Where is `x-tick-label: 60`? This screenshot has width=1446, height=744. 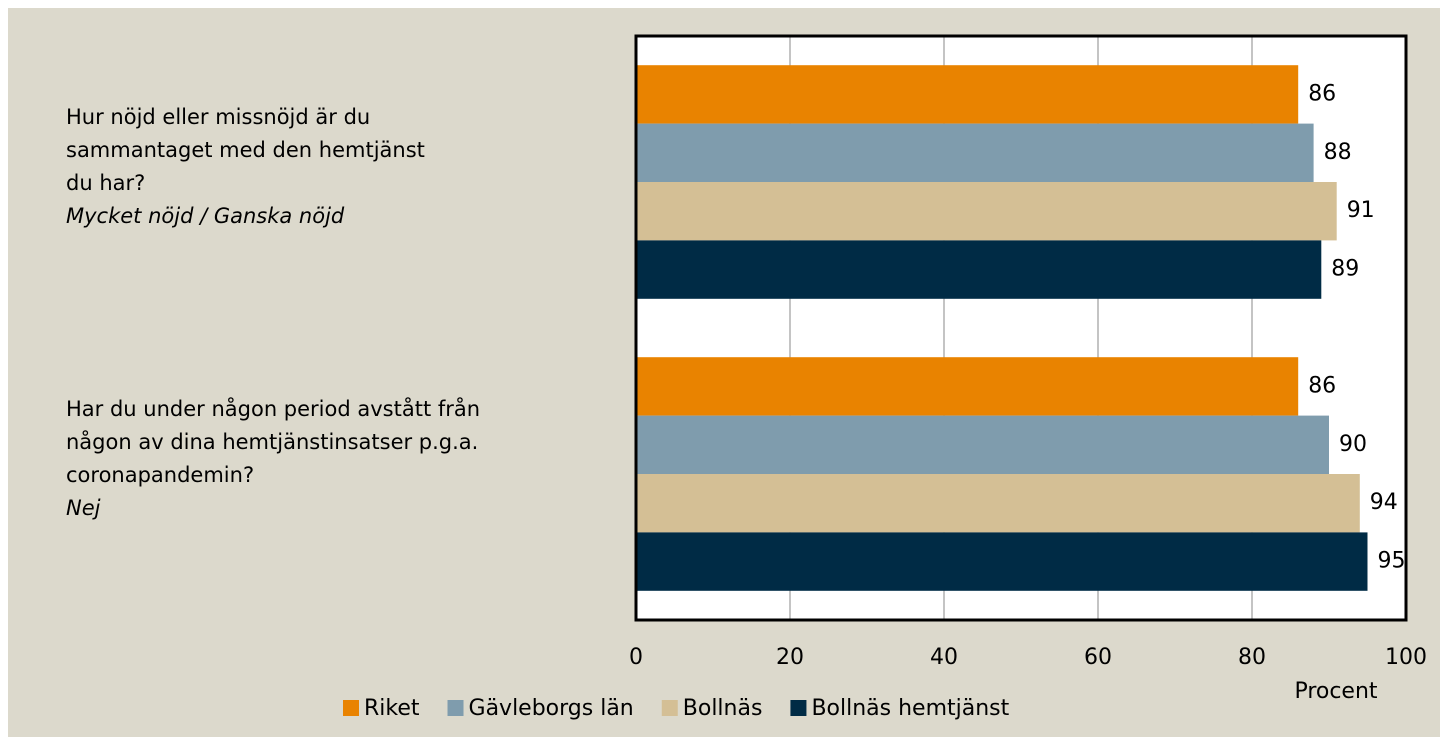 x-tick-label: 60 is located at coordinates (1098, 657).